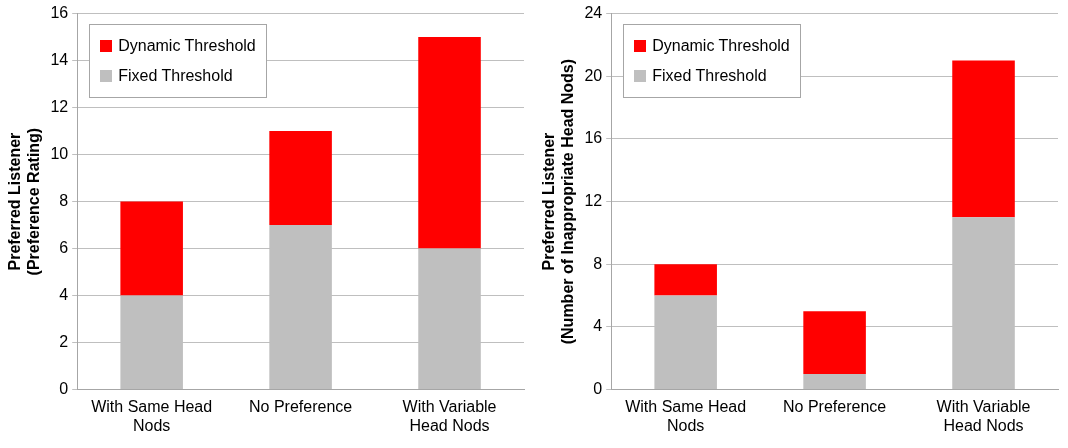  What do you see at coordinates (593, 13) in the screenshot?
I see `y-tick-label: 24` at bounding box center [593, 13].